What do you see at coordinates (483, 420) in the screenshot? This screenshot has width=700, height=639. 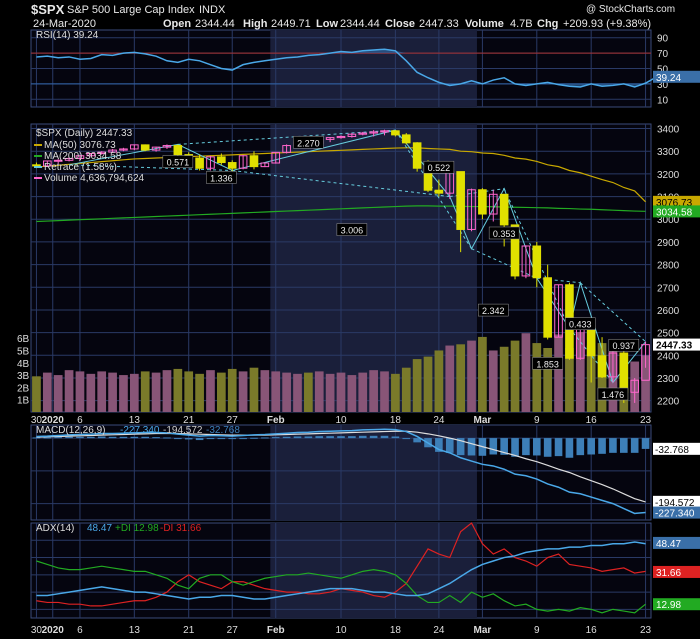 I see `x-label: Mar` at bounding box center [483, 420].